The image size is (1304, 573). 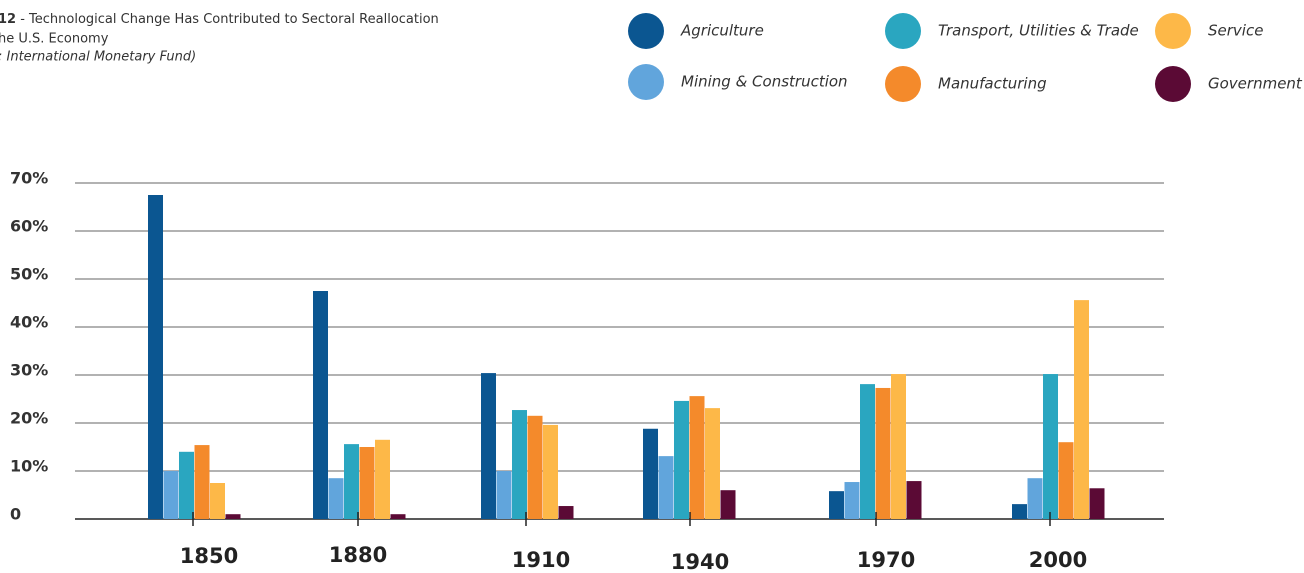 I want to click on legend-label: Transport, Utilities & Trade, so click(x=1038, y=31).